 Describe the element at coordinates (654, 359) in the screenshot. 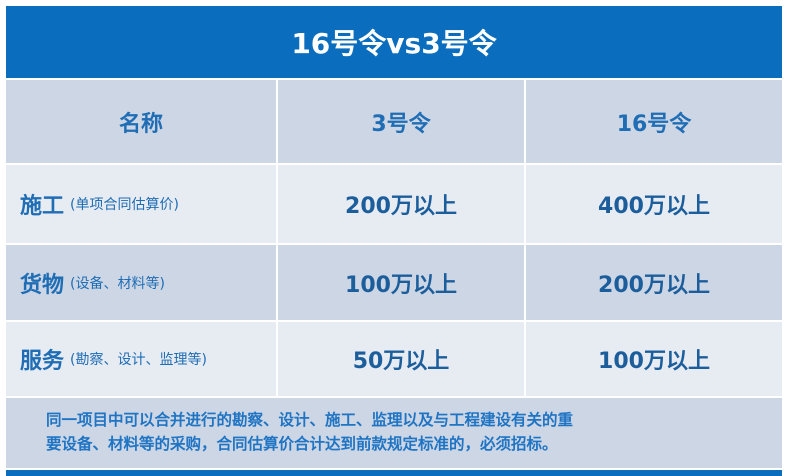

I see `order16-value: 100万以上` at that location.